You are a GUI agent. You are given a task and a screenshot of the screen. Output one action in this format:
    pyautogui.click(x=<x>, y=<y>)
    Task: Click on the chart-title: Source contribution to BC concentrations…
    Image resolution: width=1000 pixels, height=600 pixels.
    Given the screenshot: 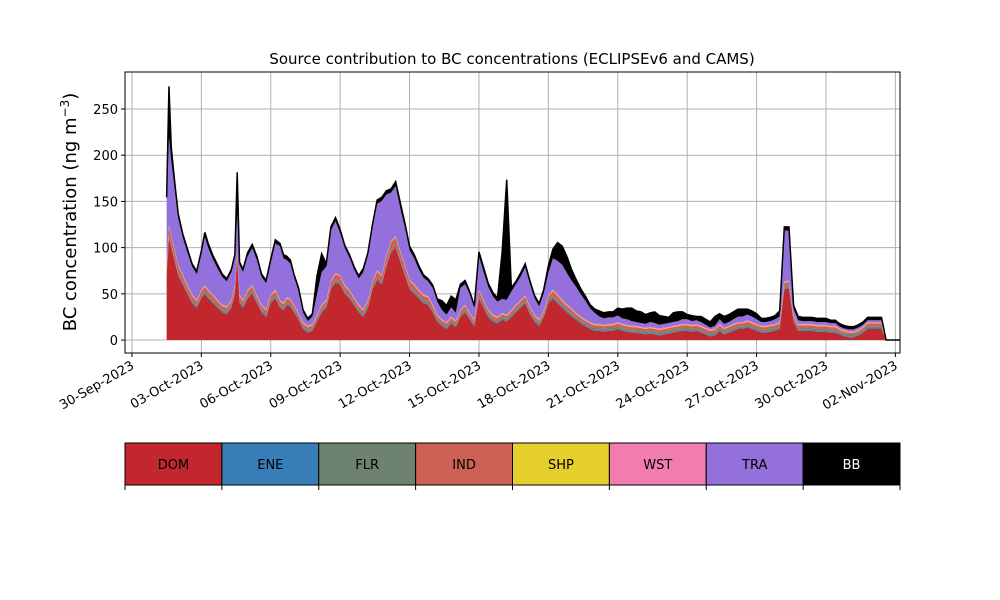 What is the action you would take?
    pyautogui.click(x=511, y=59)
    